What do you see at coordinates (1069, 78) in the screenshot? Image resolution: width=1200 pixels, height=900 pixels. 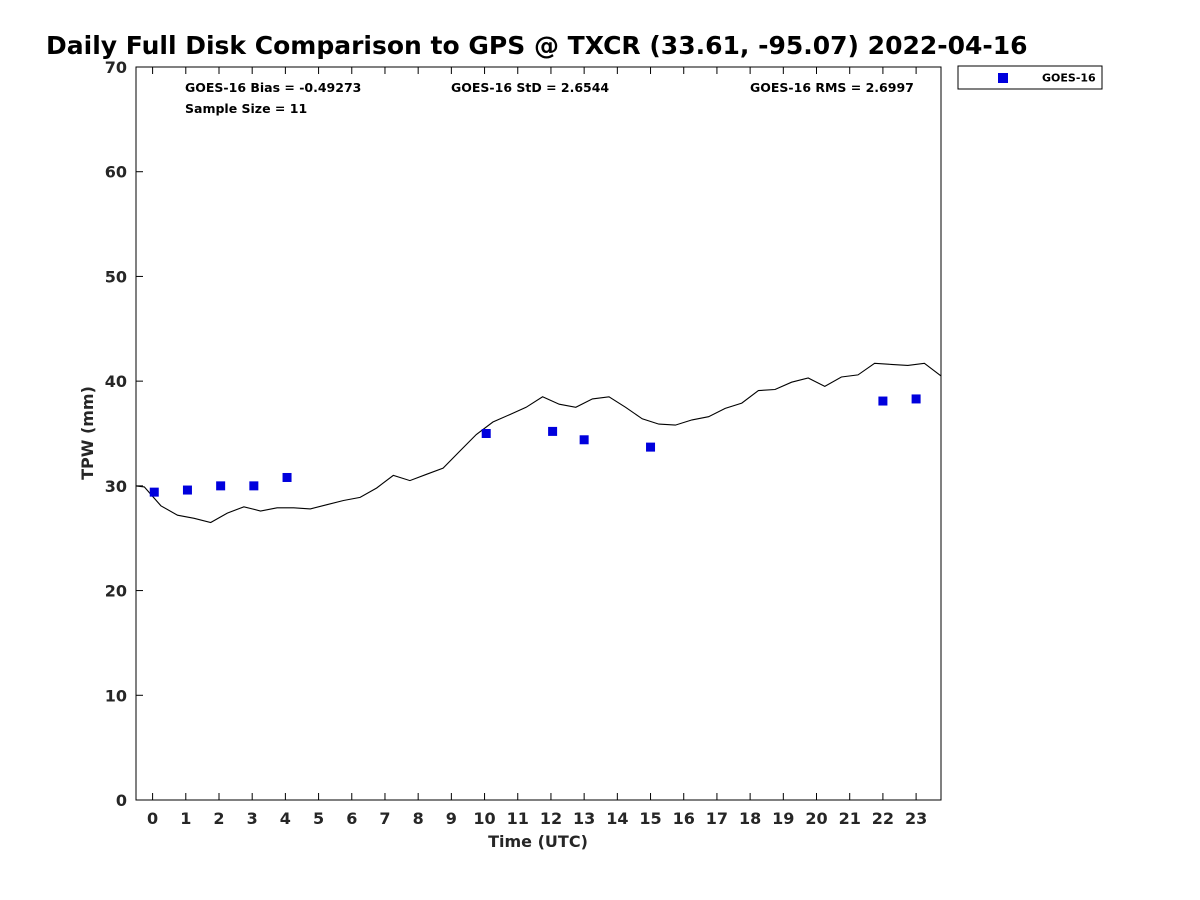 I see `legend-label-goes16: GOES-16` at bounding box center [1069, 78].